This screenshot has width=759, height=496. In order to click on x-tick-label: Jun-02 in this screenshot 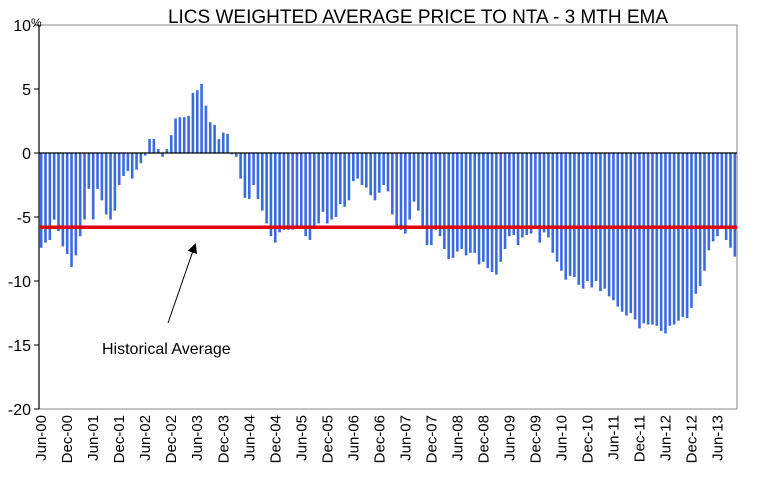, I will do `click(145, 438)`.